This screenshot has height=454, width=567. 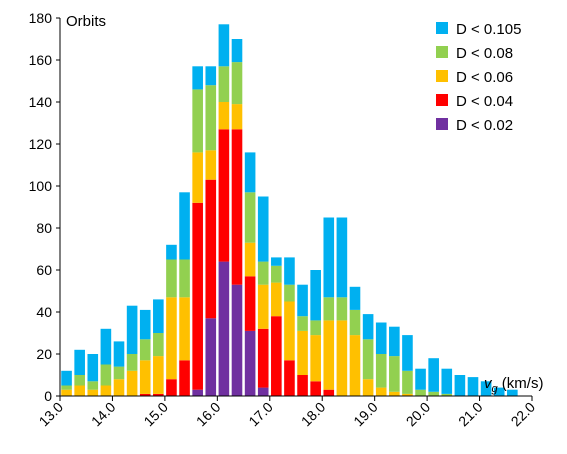 What do you see at coordinates (86, 21) in the screenshot?
I see `y-axis-title: Orbits` at bounding box center [86, 21].